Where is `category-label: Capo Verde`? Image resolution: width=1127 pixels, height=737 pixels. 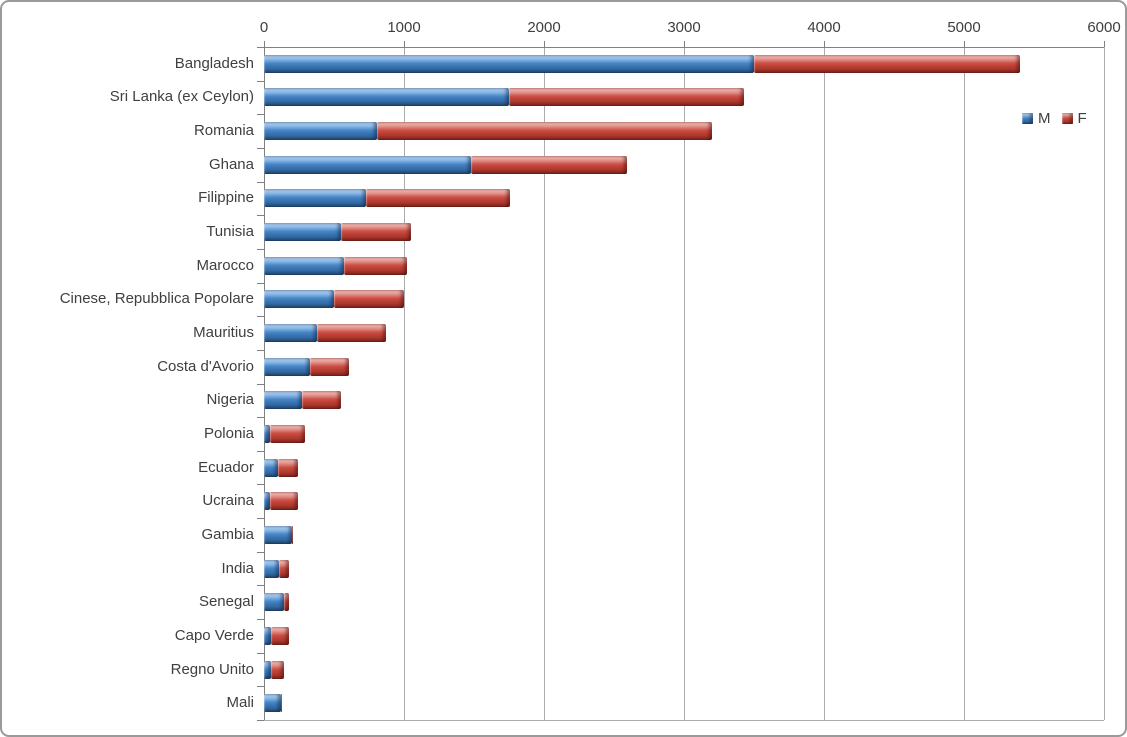
category-label: Capo Verde is located at coordinates (214, 635).